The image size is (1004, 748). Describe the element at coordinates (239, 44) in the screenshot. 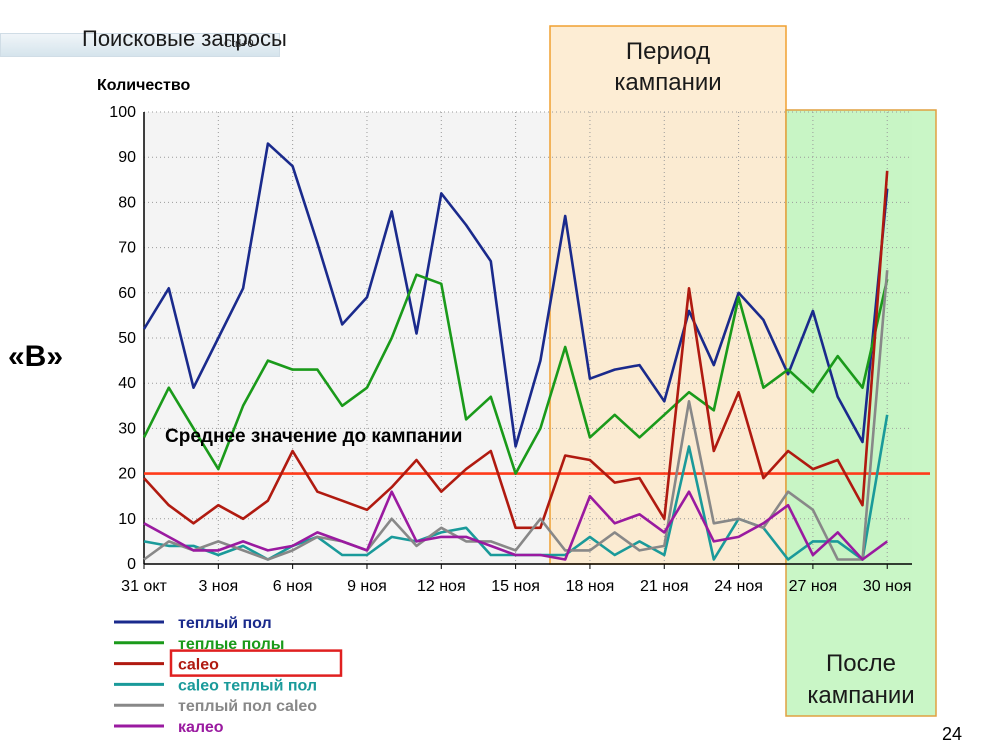

I see `zoom-shortcut-hint: Ctrl+0` at that location.